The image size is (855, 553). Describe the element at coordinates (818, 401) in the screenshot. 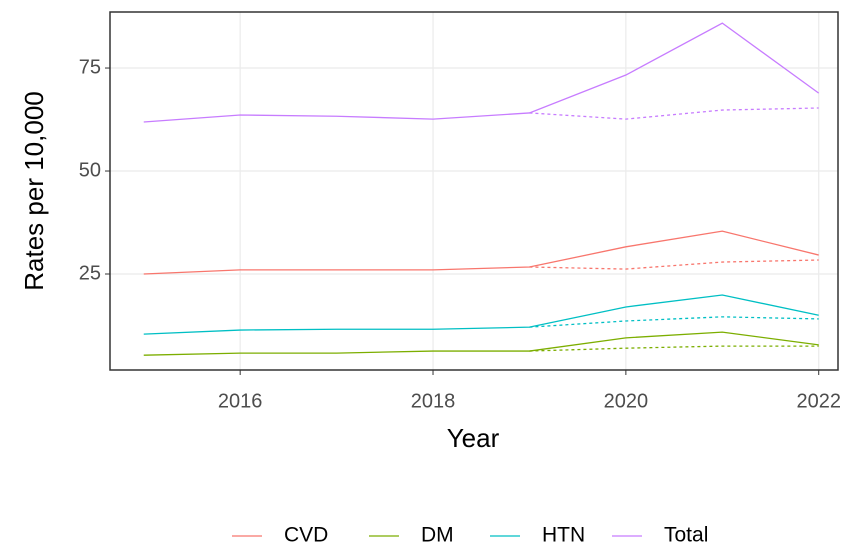

I see `x-tick-label: 2022` at that location.